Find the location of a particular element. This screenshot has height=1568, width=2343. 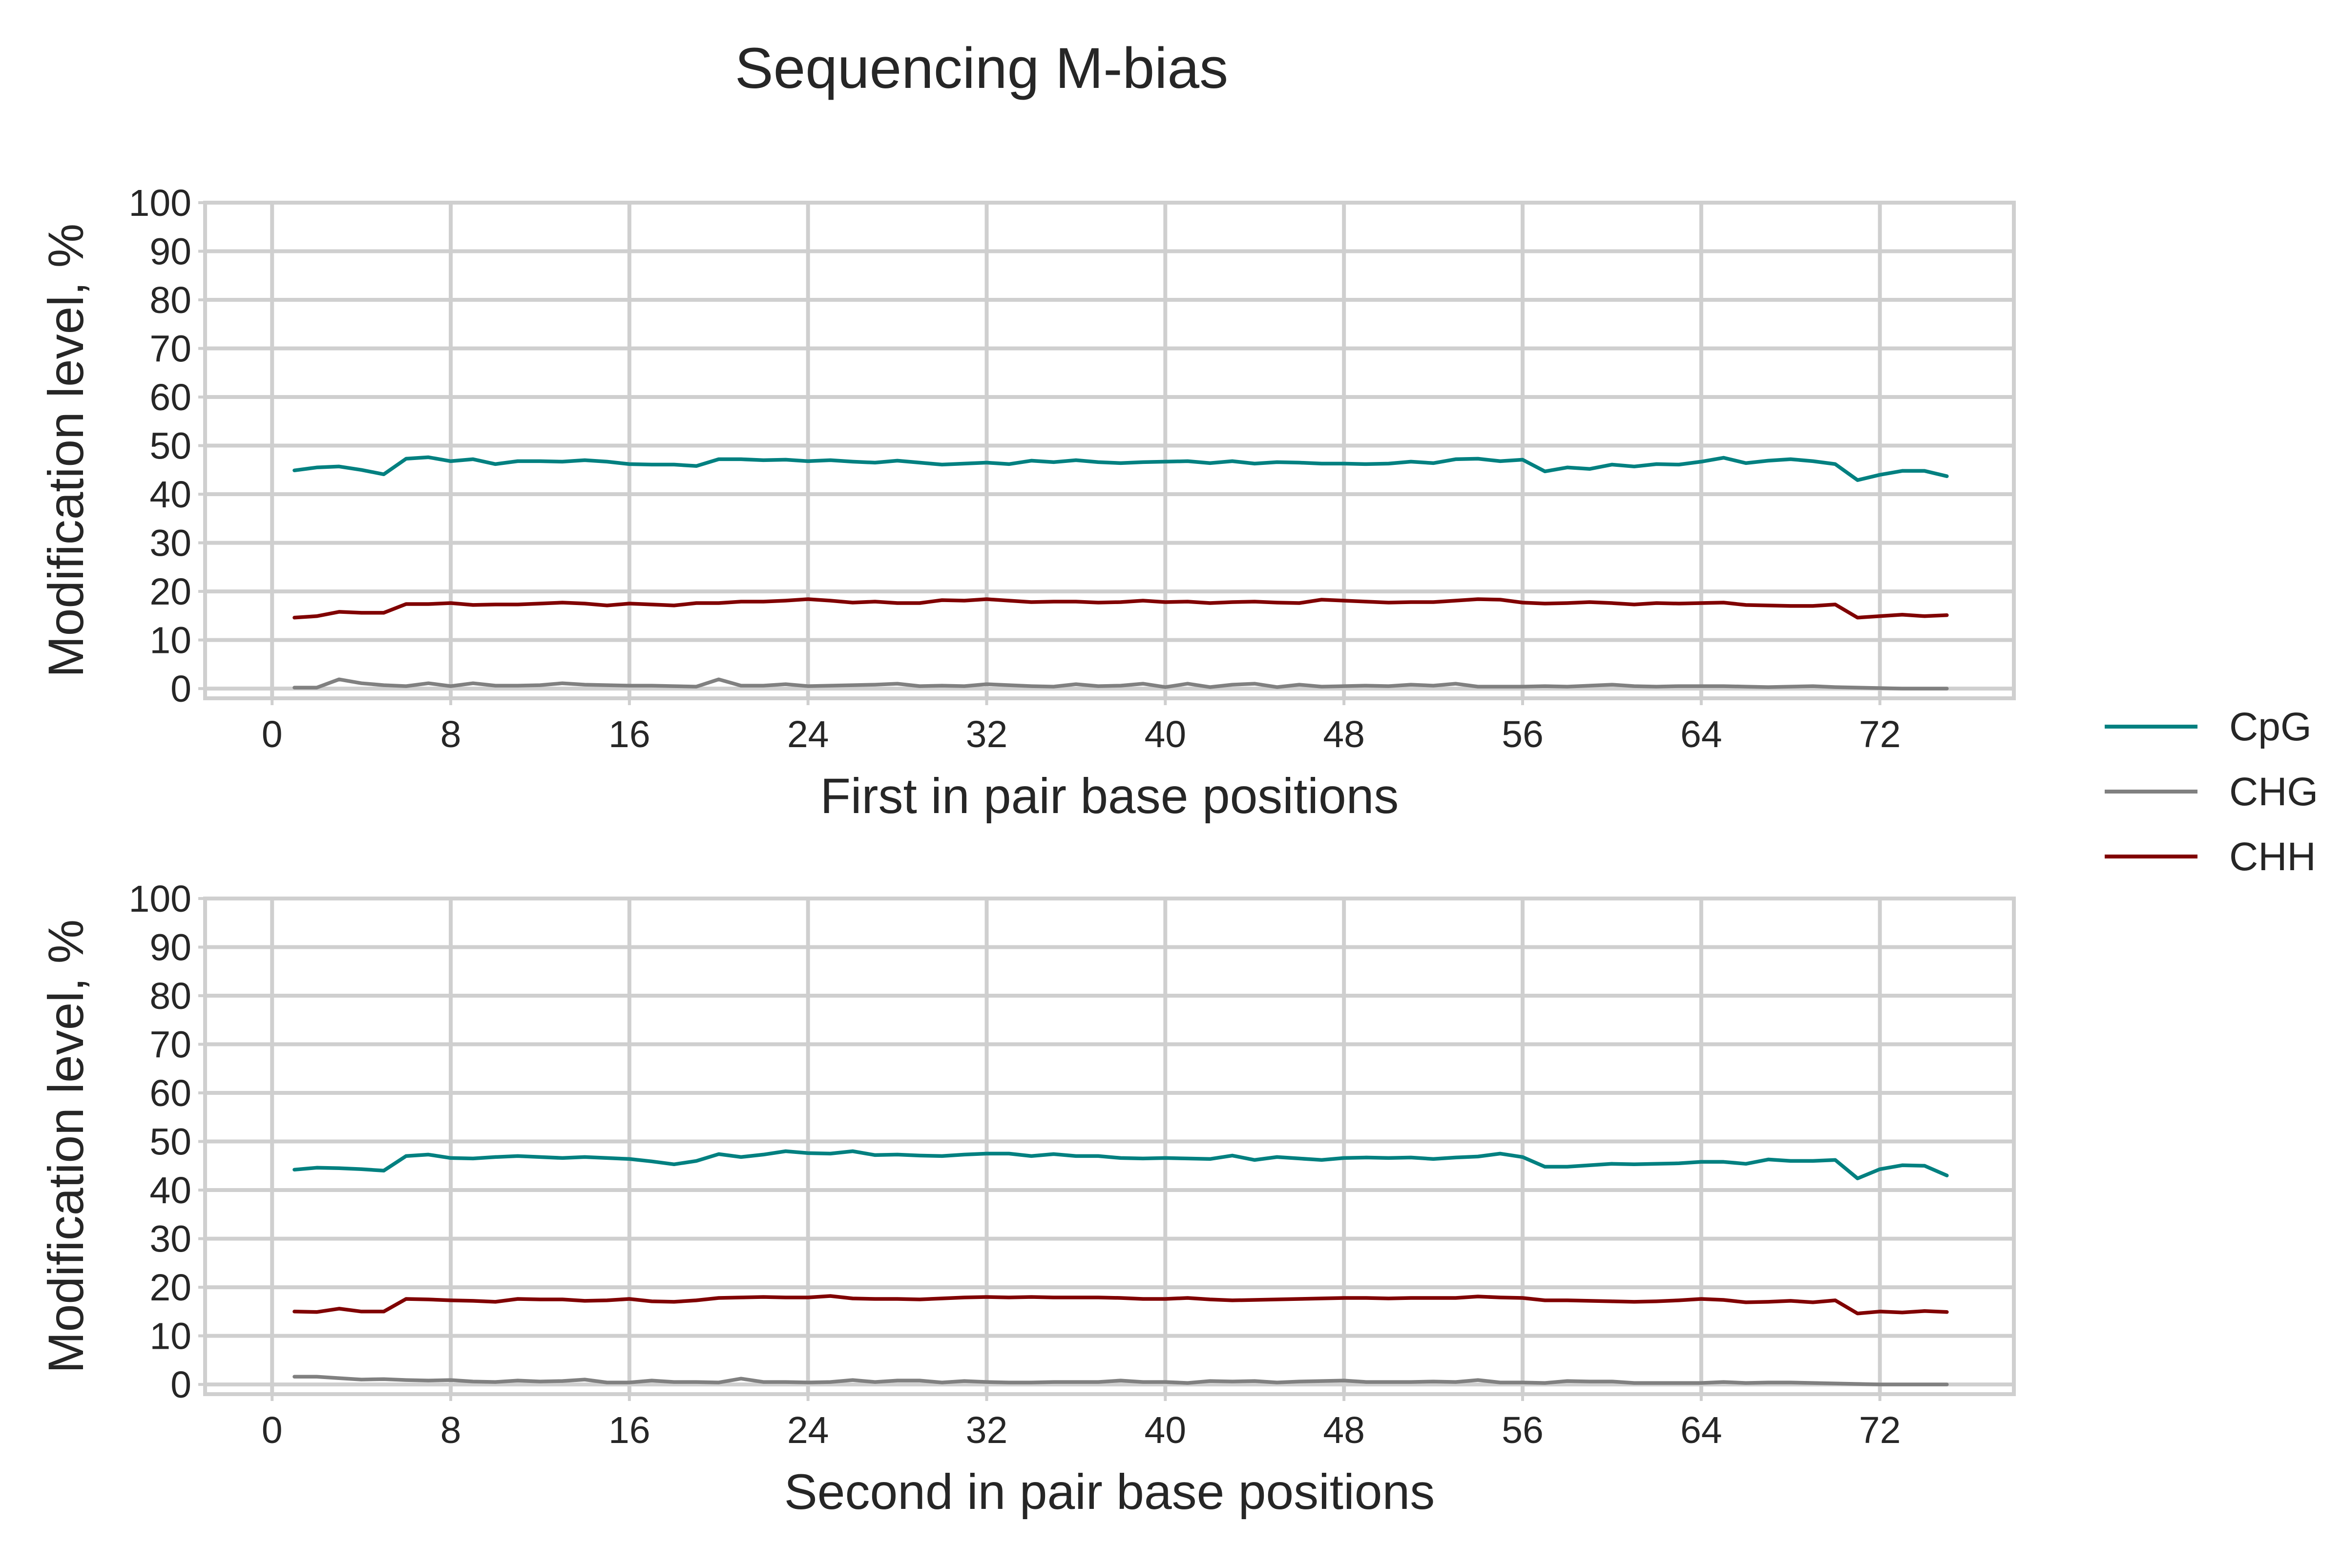

legend-label-chg: CHG is located at coordinates (2273, 792).